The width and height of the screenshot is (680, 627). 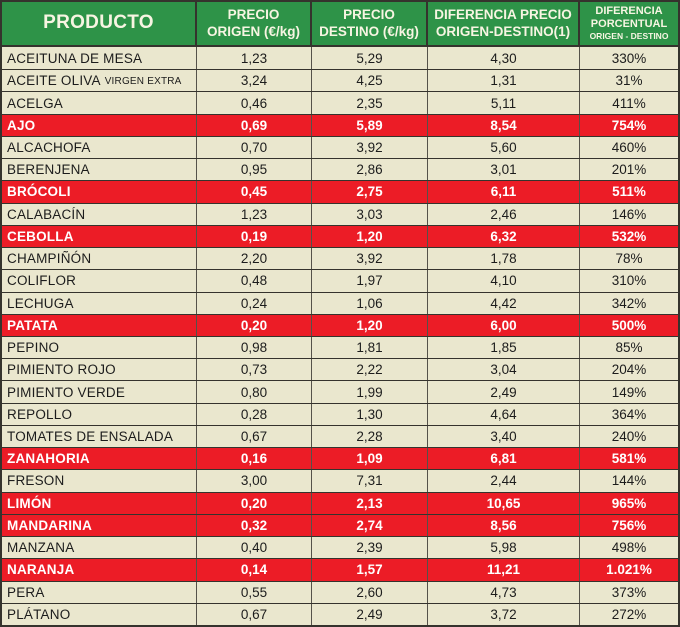 I want to click on table-row: ACEITUNA DE MESA 1,23 5,29 4,30 330%, so click(x=340, y=58).